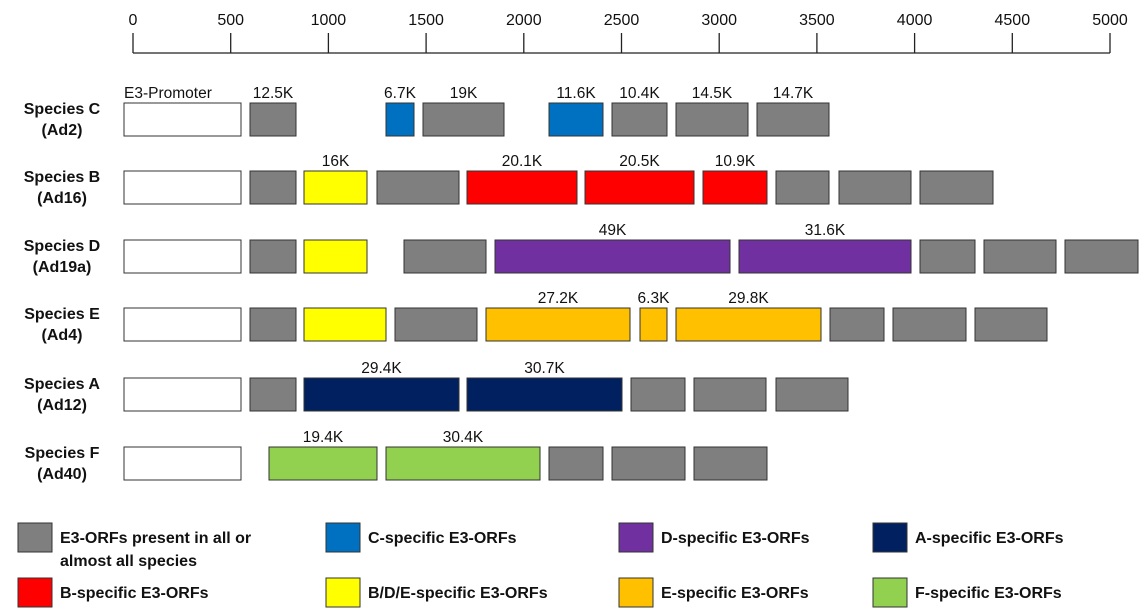 This screenshot has width=1141, height=609. What do you see at coordinates (134, 593) in the screenshot?
I see `legend-label: B-specific E3-ORFs` at bounding box center [134, 593].